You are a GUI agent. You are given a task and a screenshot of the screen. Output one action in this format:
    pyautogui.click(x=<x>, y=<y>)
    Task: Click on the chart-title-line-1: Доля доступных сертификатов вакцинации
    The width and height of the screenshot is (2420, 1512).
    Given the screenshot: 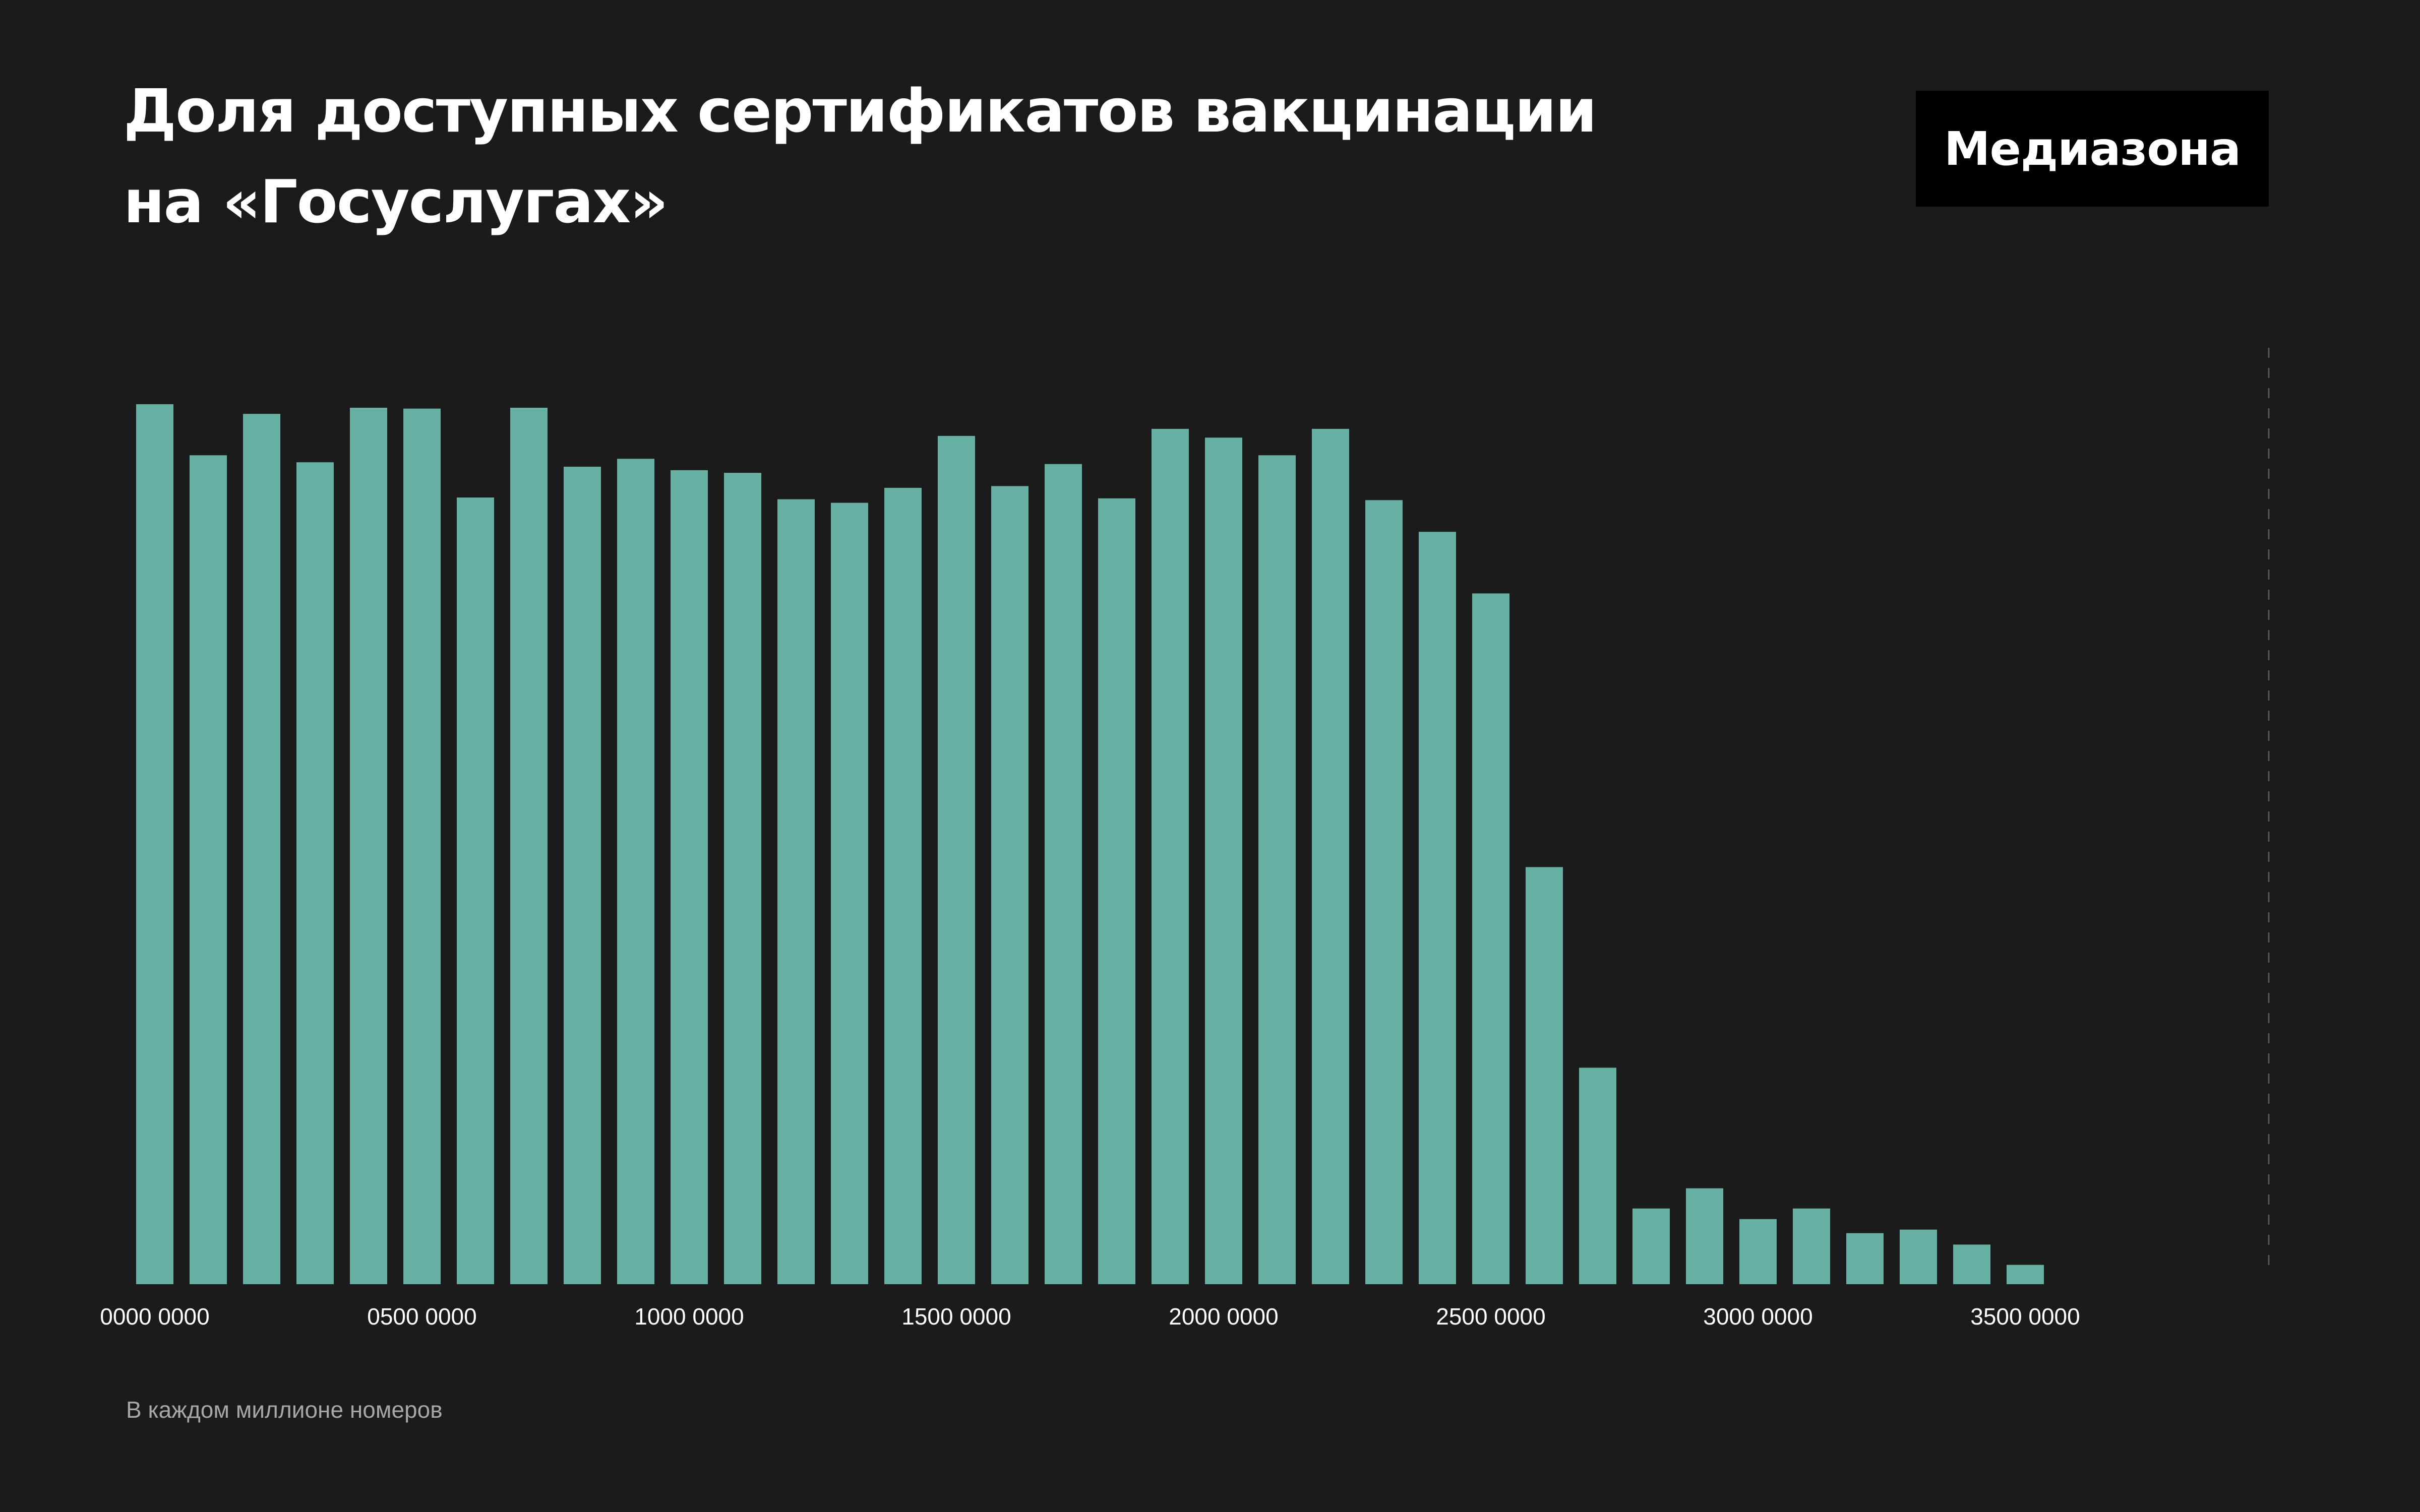 What is the action you would take?
    pyautogui.click(x=860, y=111)
    